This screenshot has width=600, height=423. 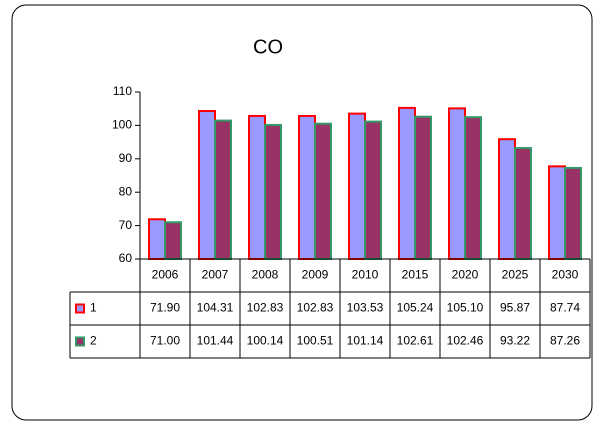 I want to click on table-value: 105.24, so click(x=415, y=308).